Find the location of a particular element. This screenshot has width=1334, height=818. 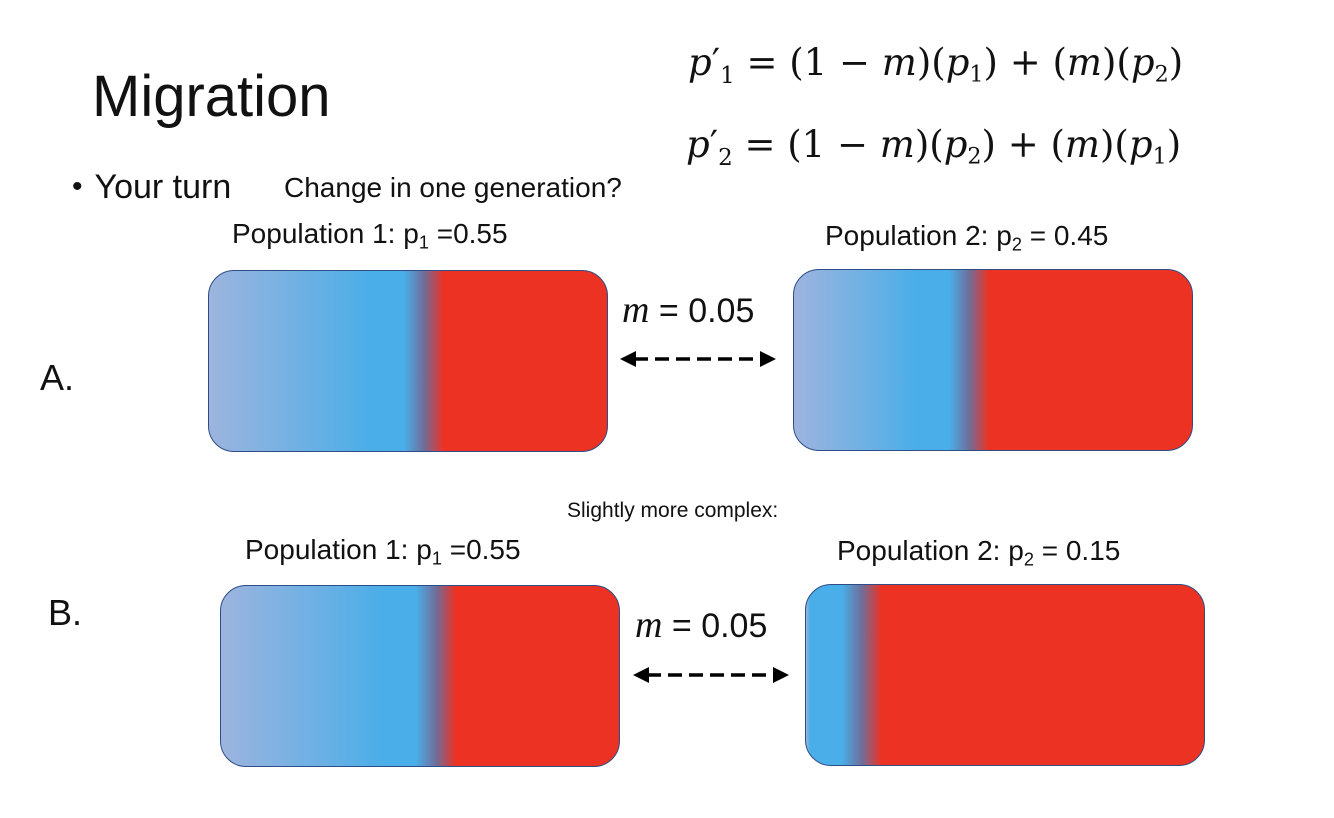

scenario-b-pop2-label: Population 2: p2 = 0.15 is located at coordinates (979, 552).